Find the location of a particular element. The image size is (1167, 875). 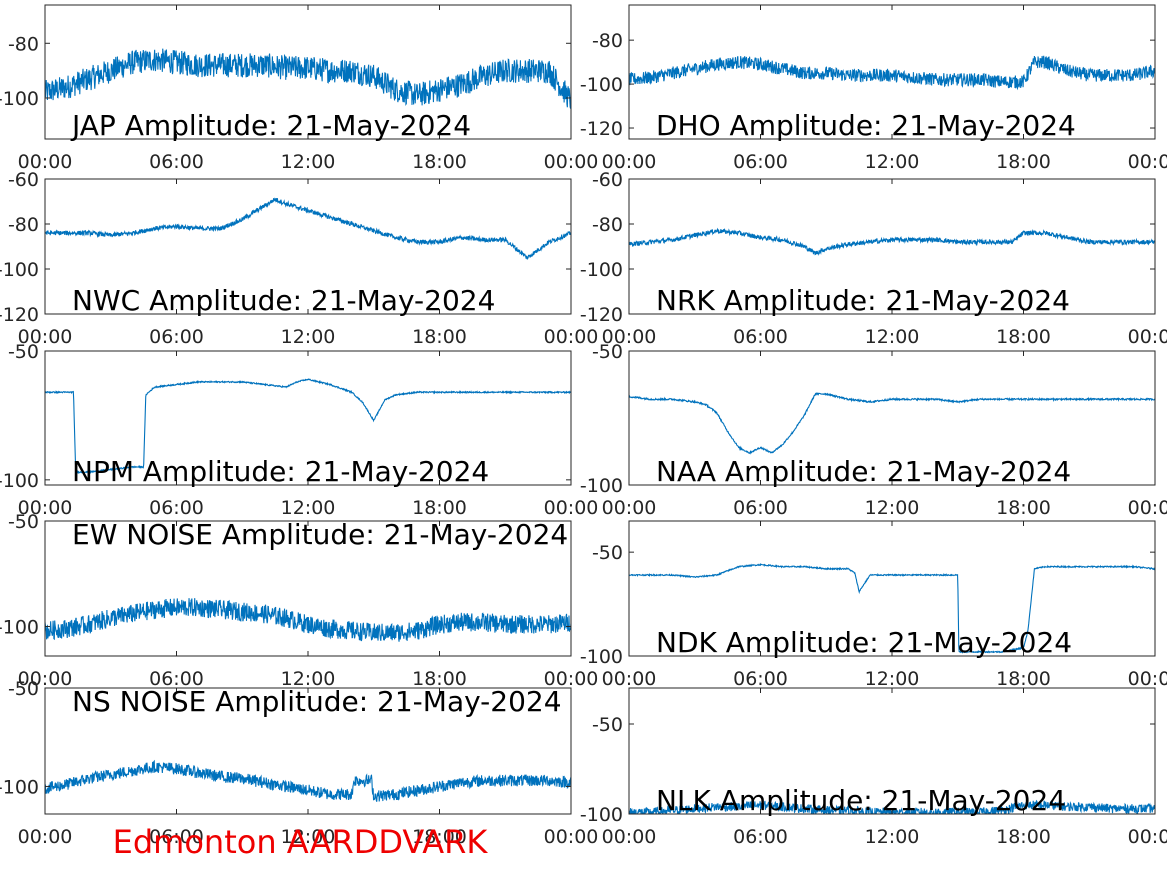

panel-title-npm: NPM Amplitude: 21-May-2024 is located at coordinates (280, 471).